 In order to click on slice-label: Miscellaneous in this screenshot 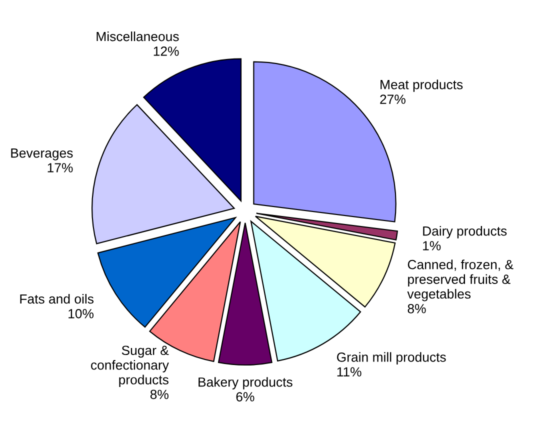, I will do `click(137, 37)`.